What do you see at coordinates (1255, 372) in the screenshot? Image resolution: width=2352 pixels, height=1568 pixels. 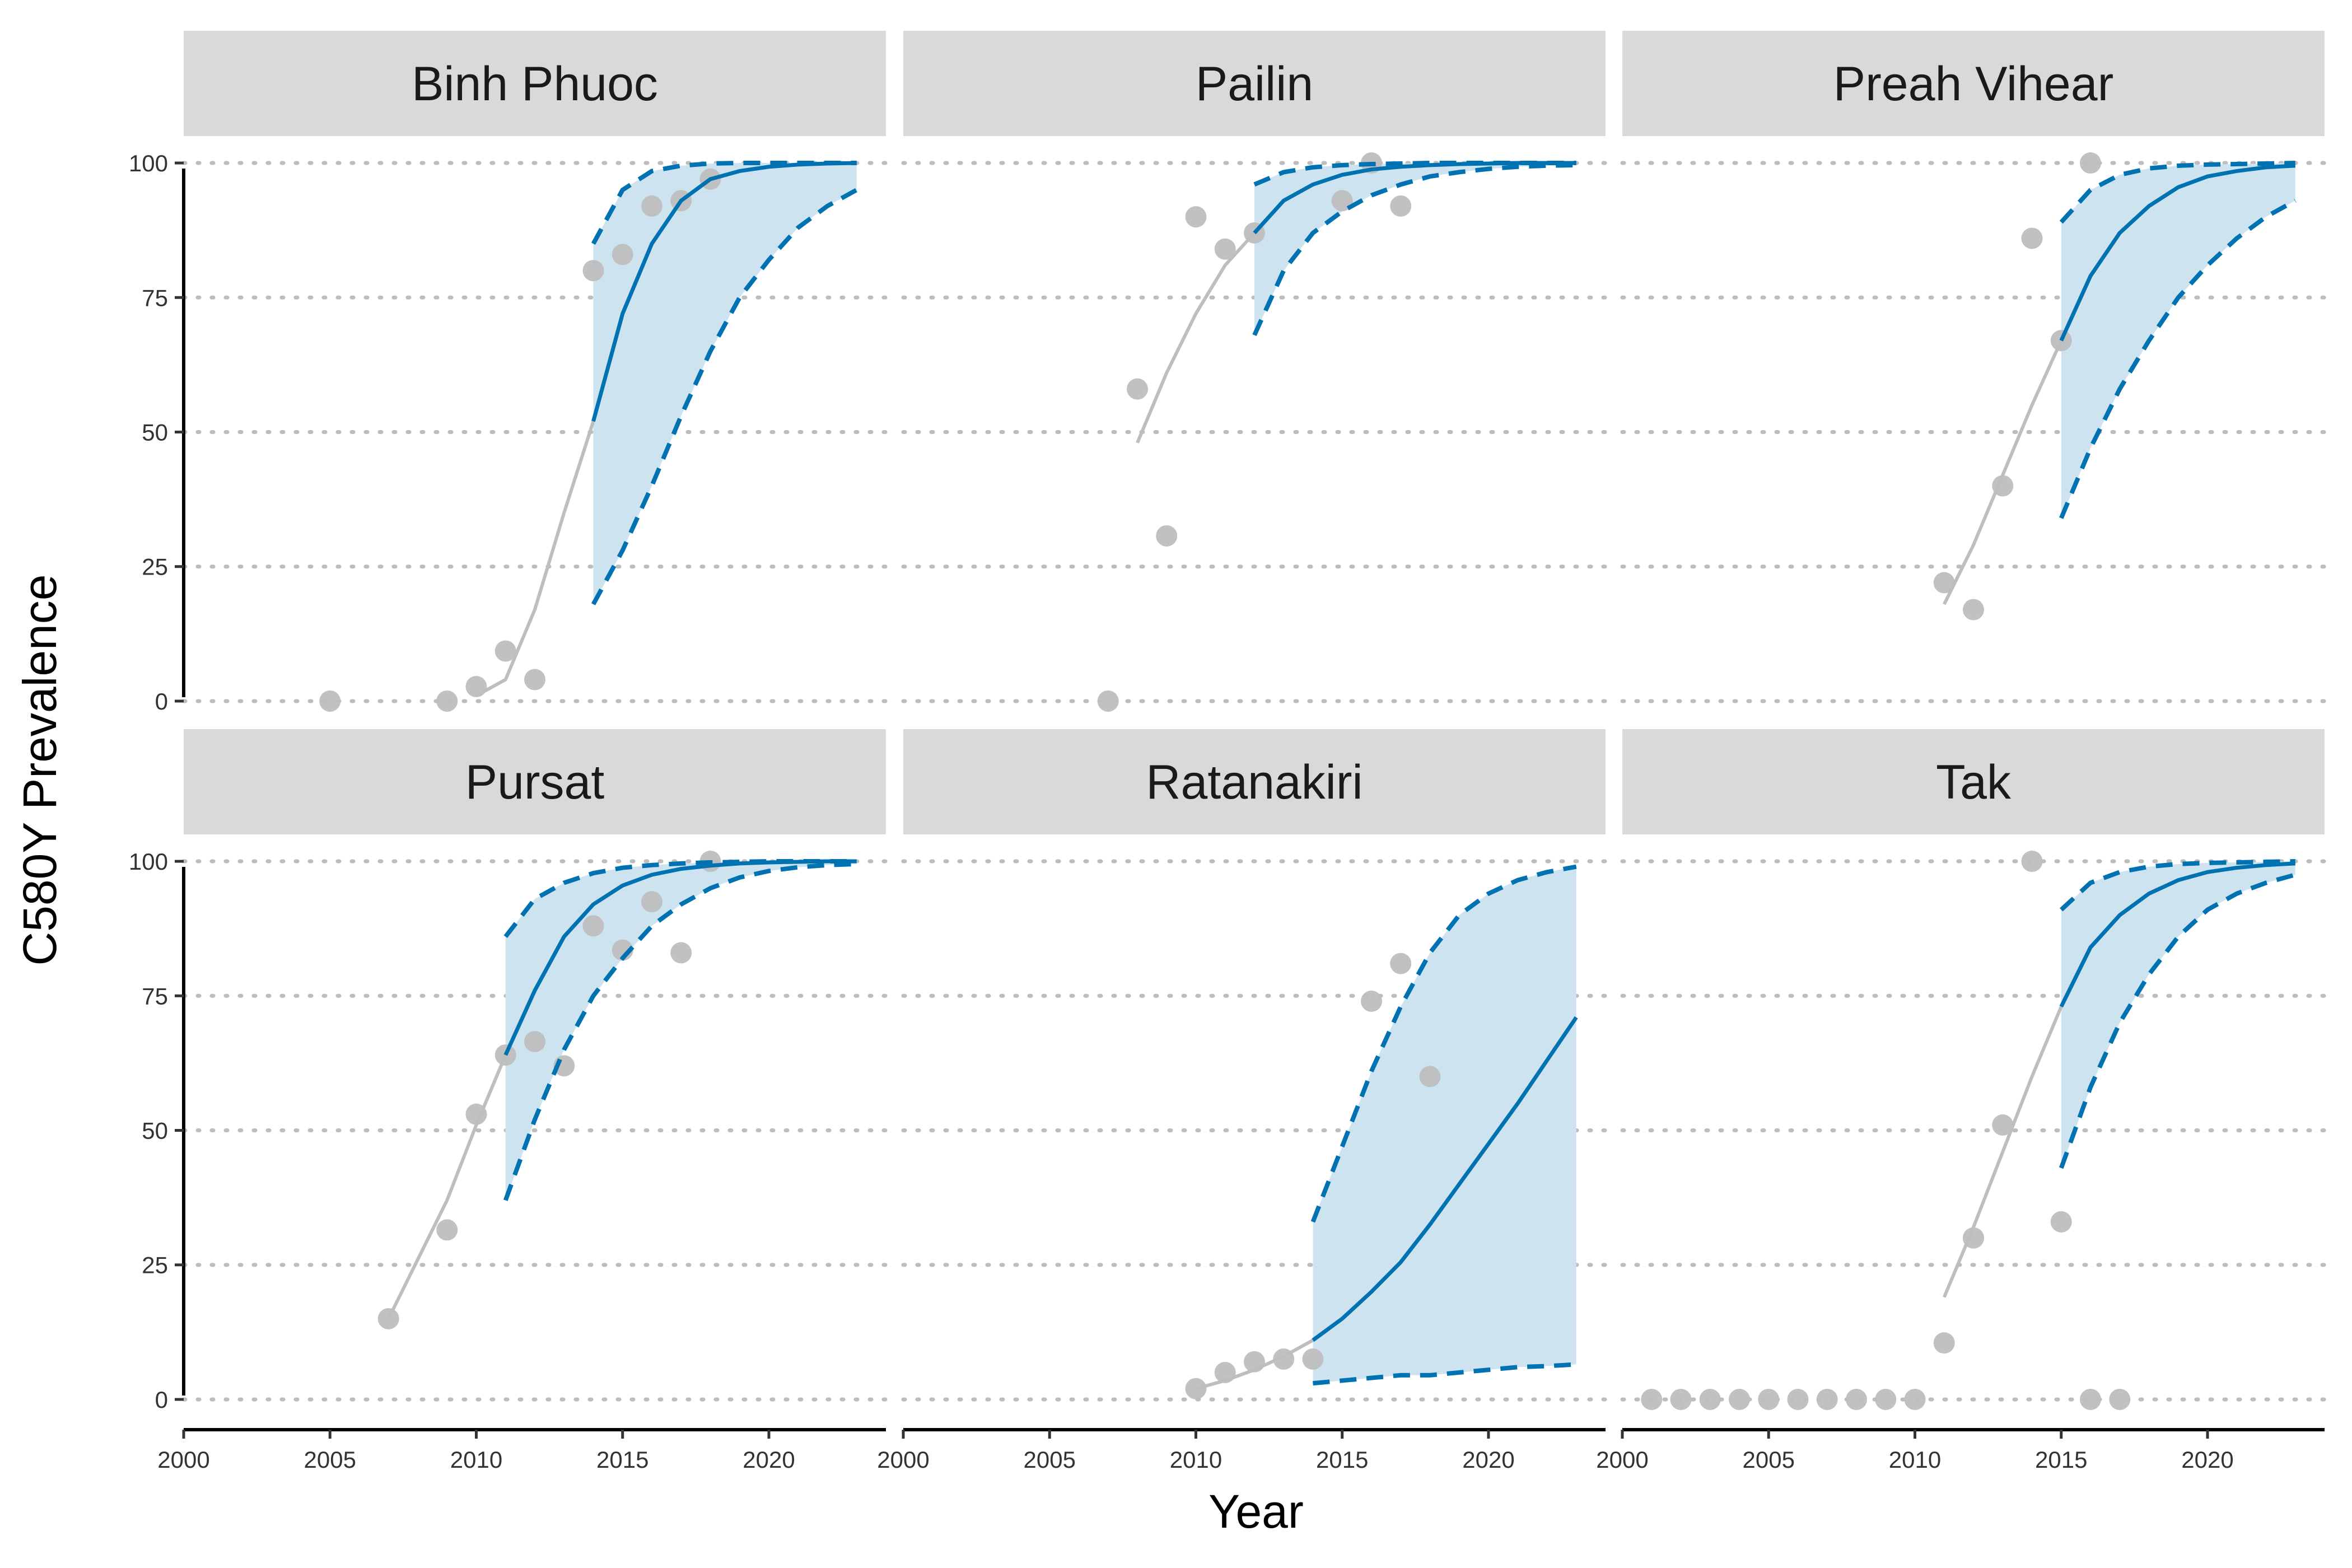 I see `facet-panel: Pailin` at bounding box center [1255, 372].